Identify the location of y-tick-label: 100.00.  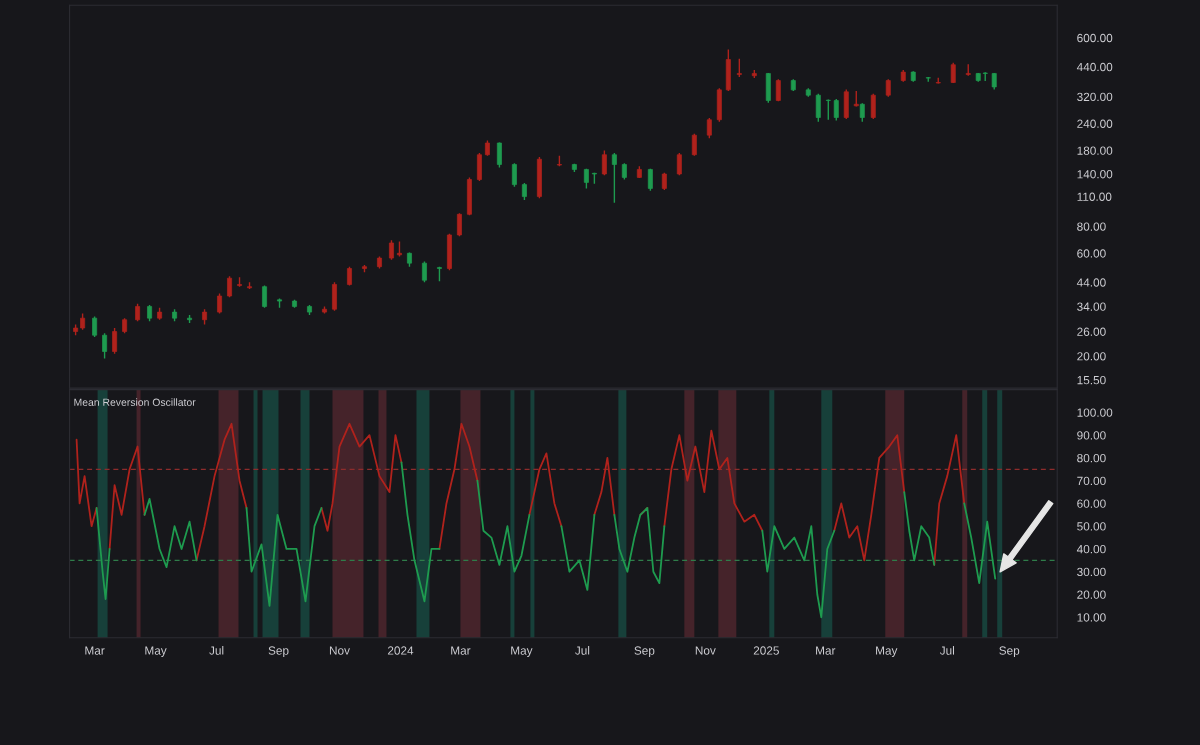
(1095, 412).